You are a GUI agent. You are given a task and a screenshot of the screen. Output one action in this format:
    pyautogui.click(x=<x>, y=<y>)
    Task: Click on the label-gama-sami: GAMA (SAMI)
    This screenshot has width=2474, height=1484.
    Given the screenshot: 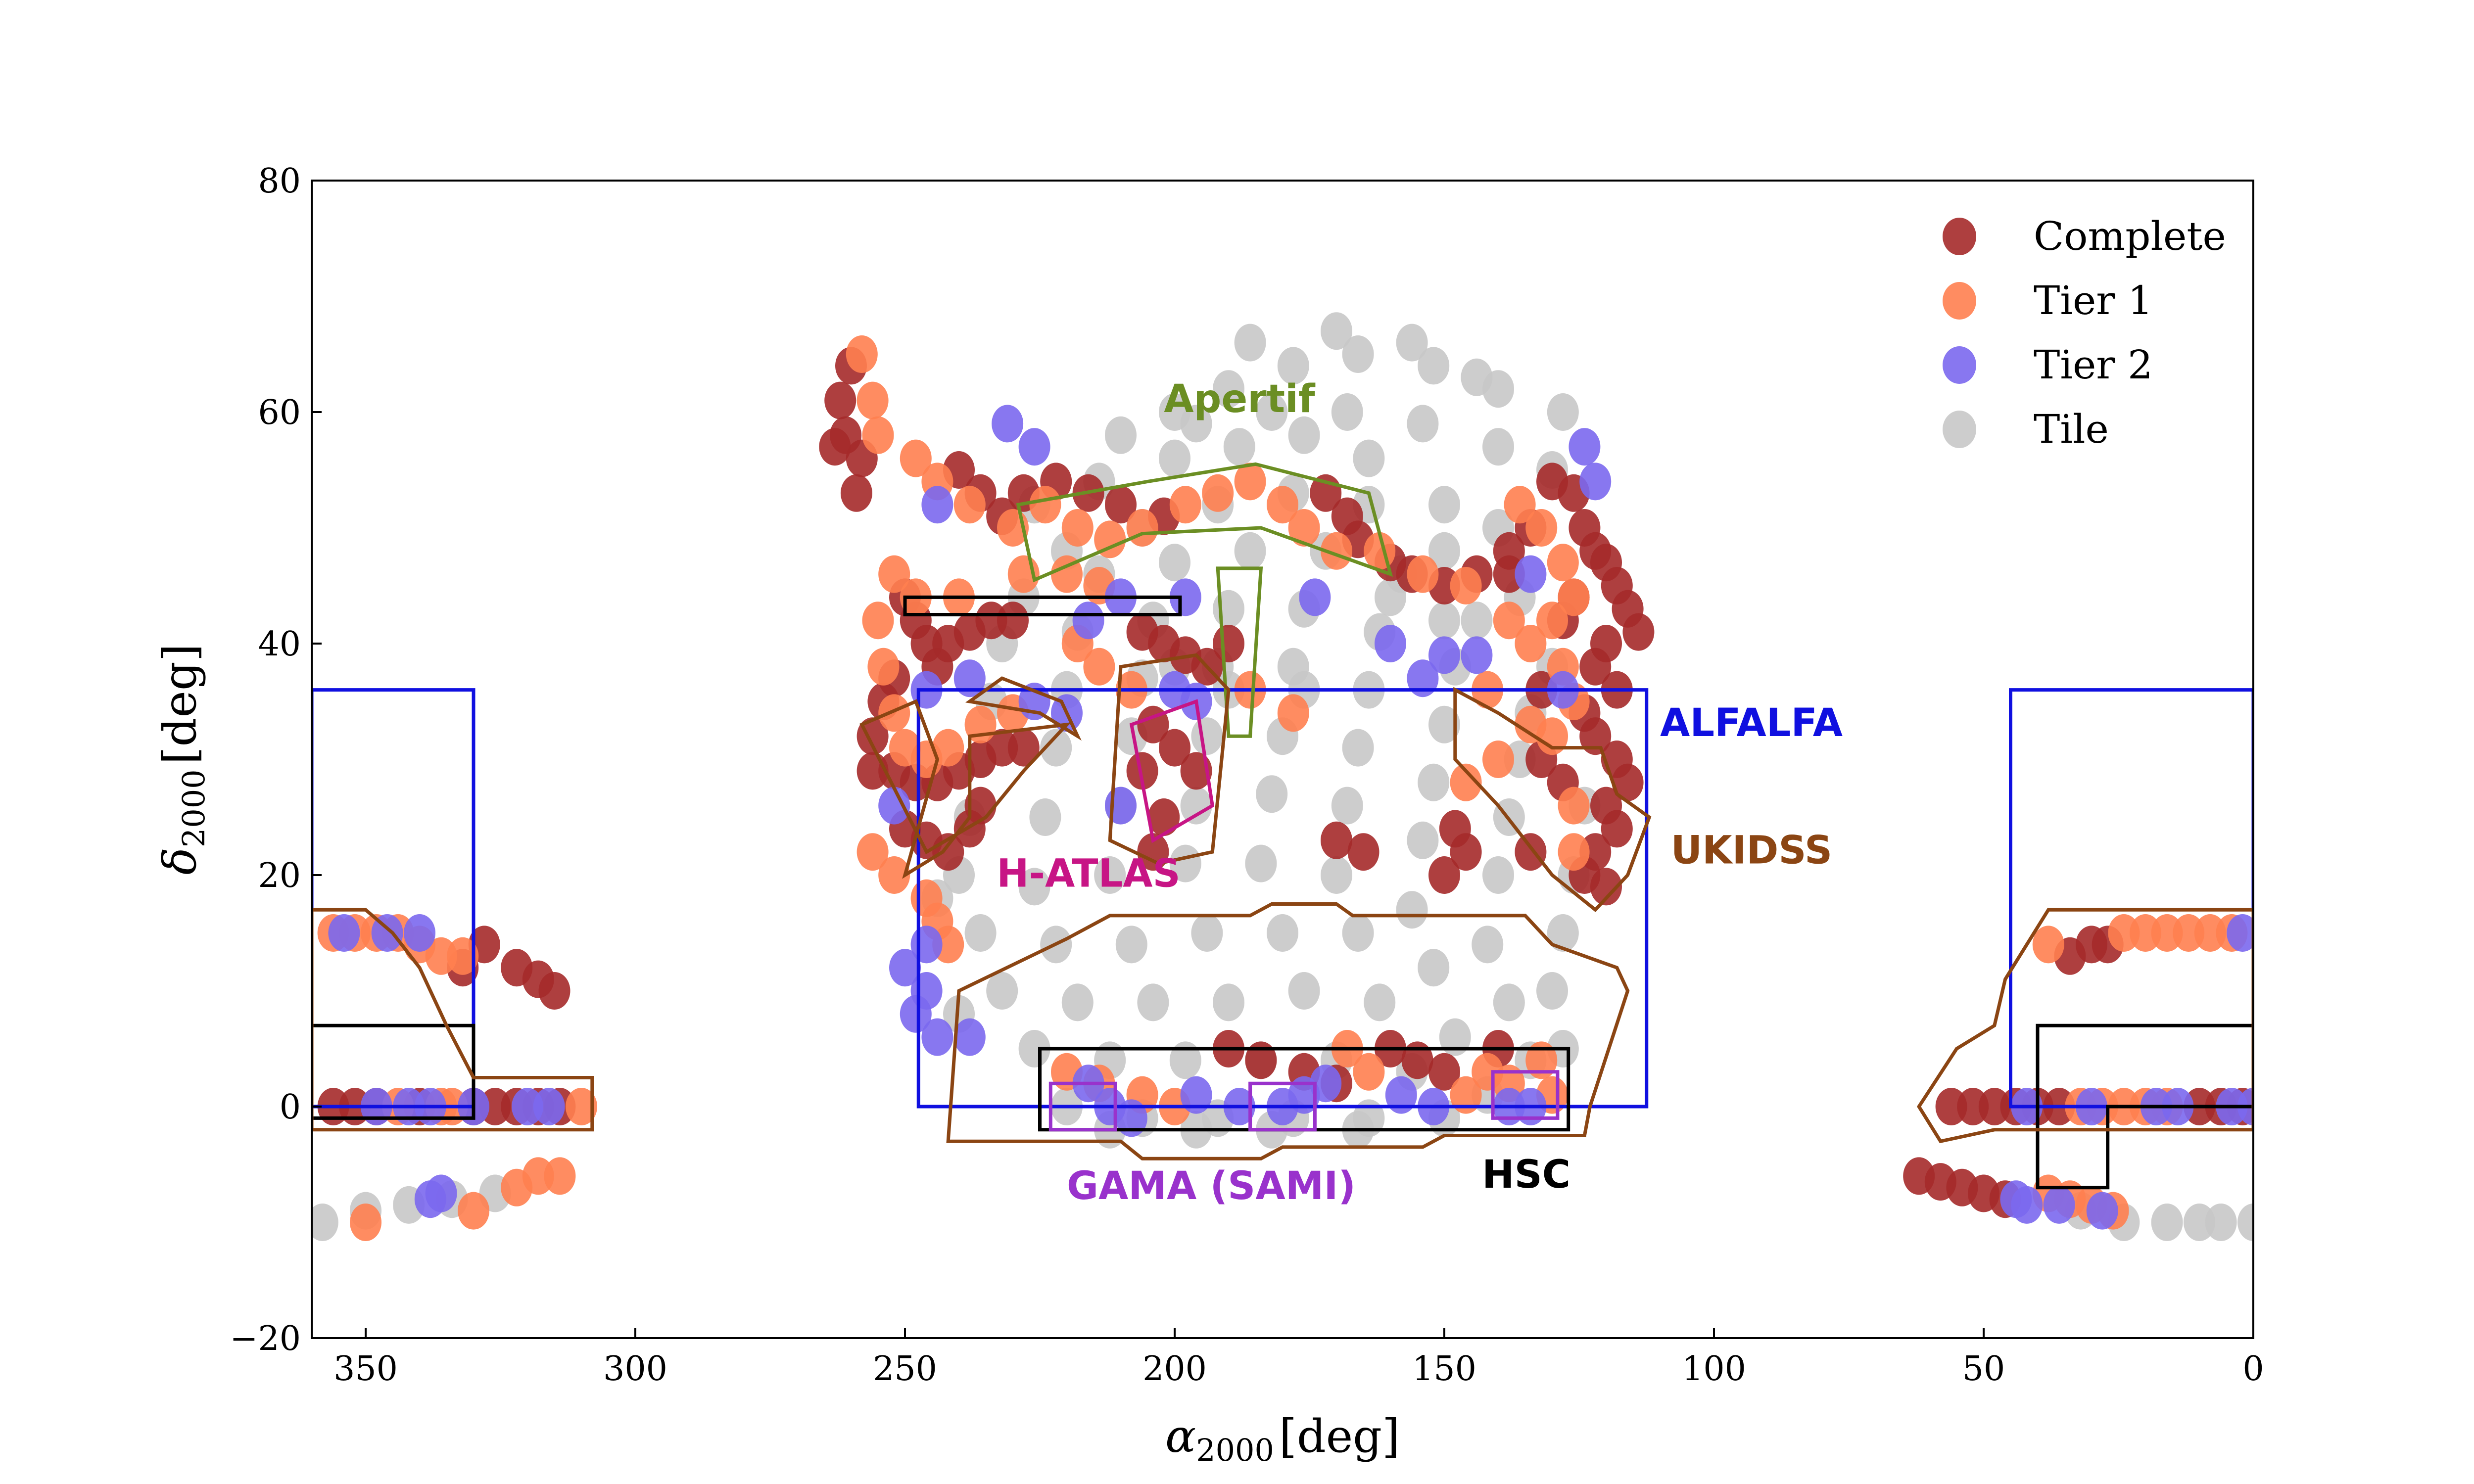 What is the action you would take?
    pyautogui.click(x=1212, y=1186)
    